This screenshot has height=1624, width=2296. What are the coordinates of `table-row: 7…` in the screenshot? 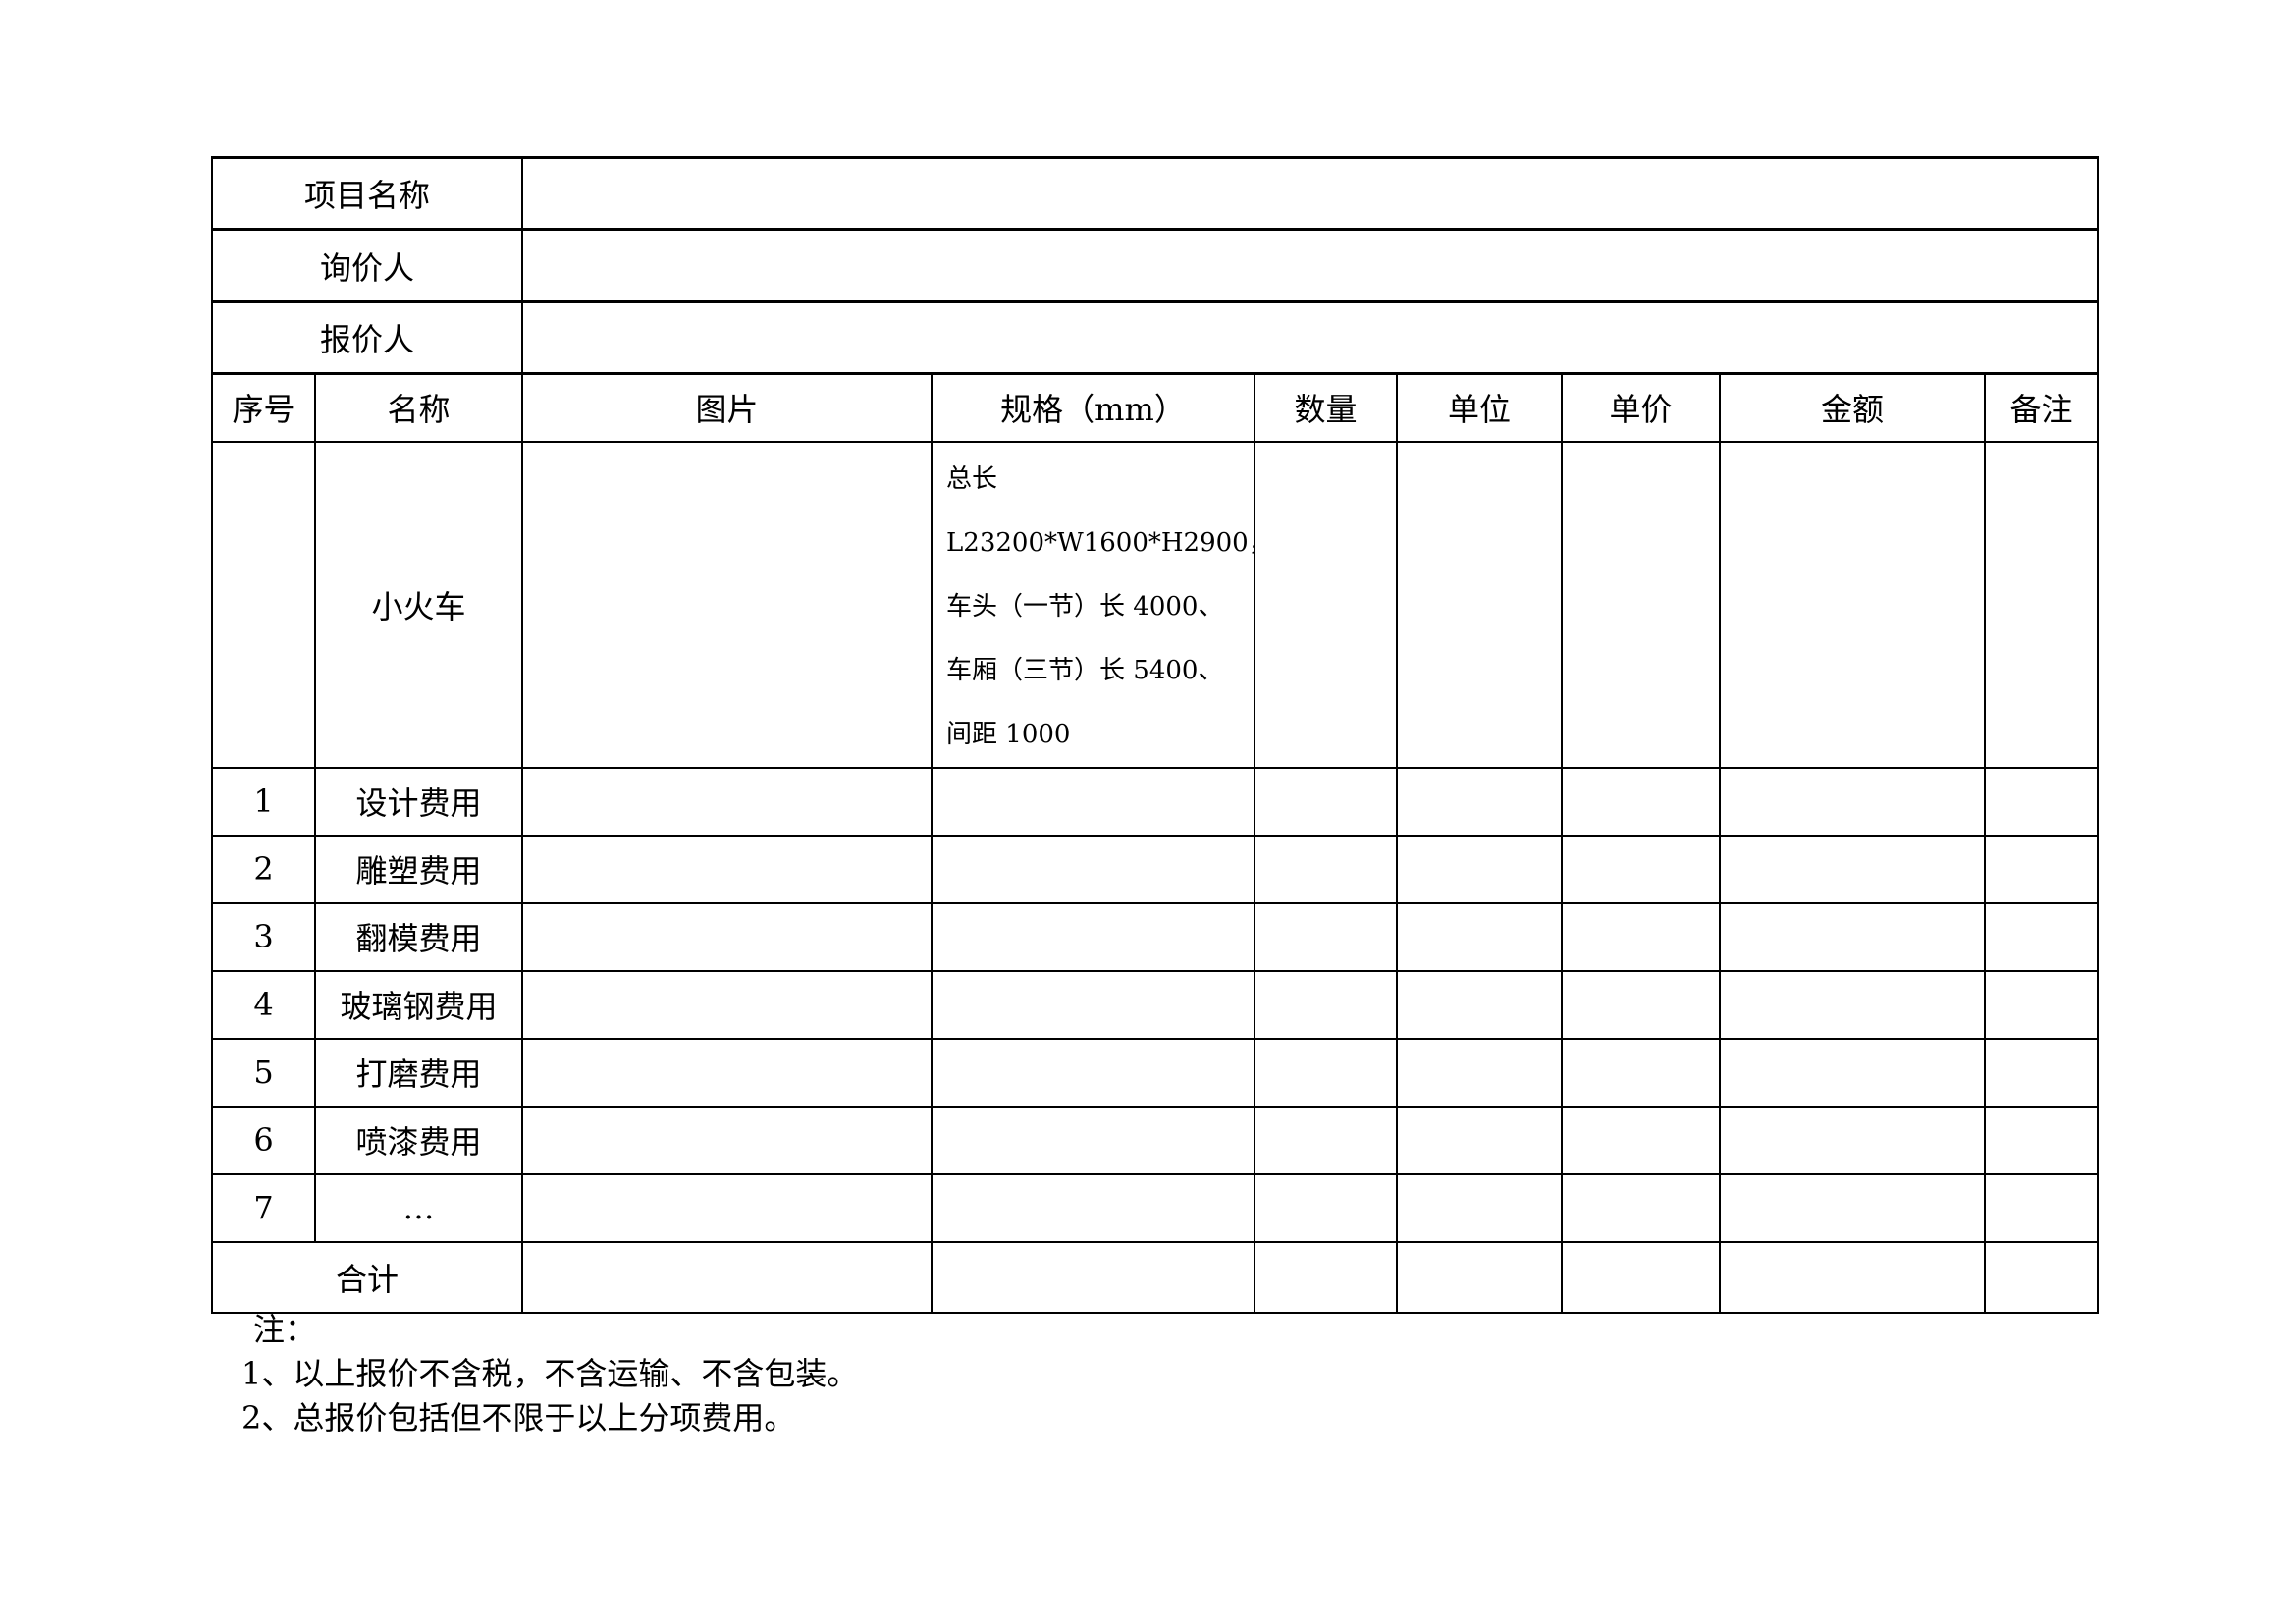 It's located at (1155, 1207).